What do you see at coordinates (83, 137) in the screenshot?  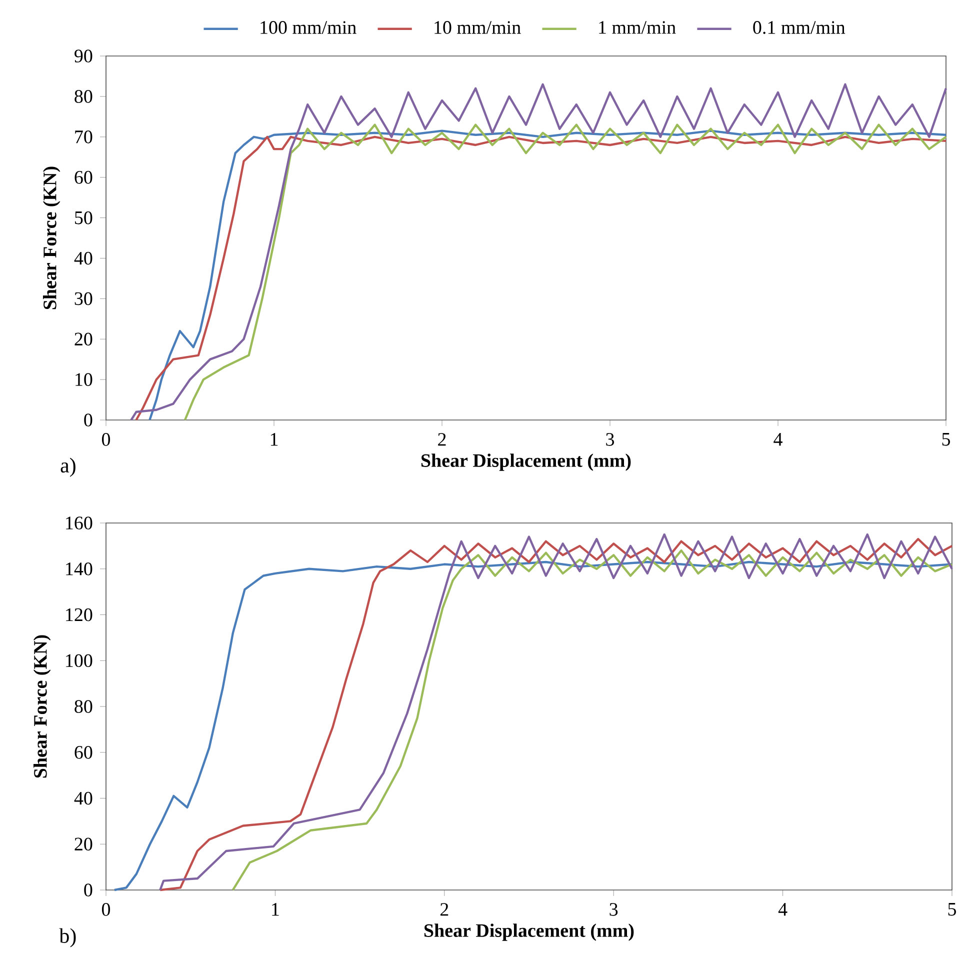 I see `y-tick-label: 70` at bounding box center [83, 137].